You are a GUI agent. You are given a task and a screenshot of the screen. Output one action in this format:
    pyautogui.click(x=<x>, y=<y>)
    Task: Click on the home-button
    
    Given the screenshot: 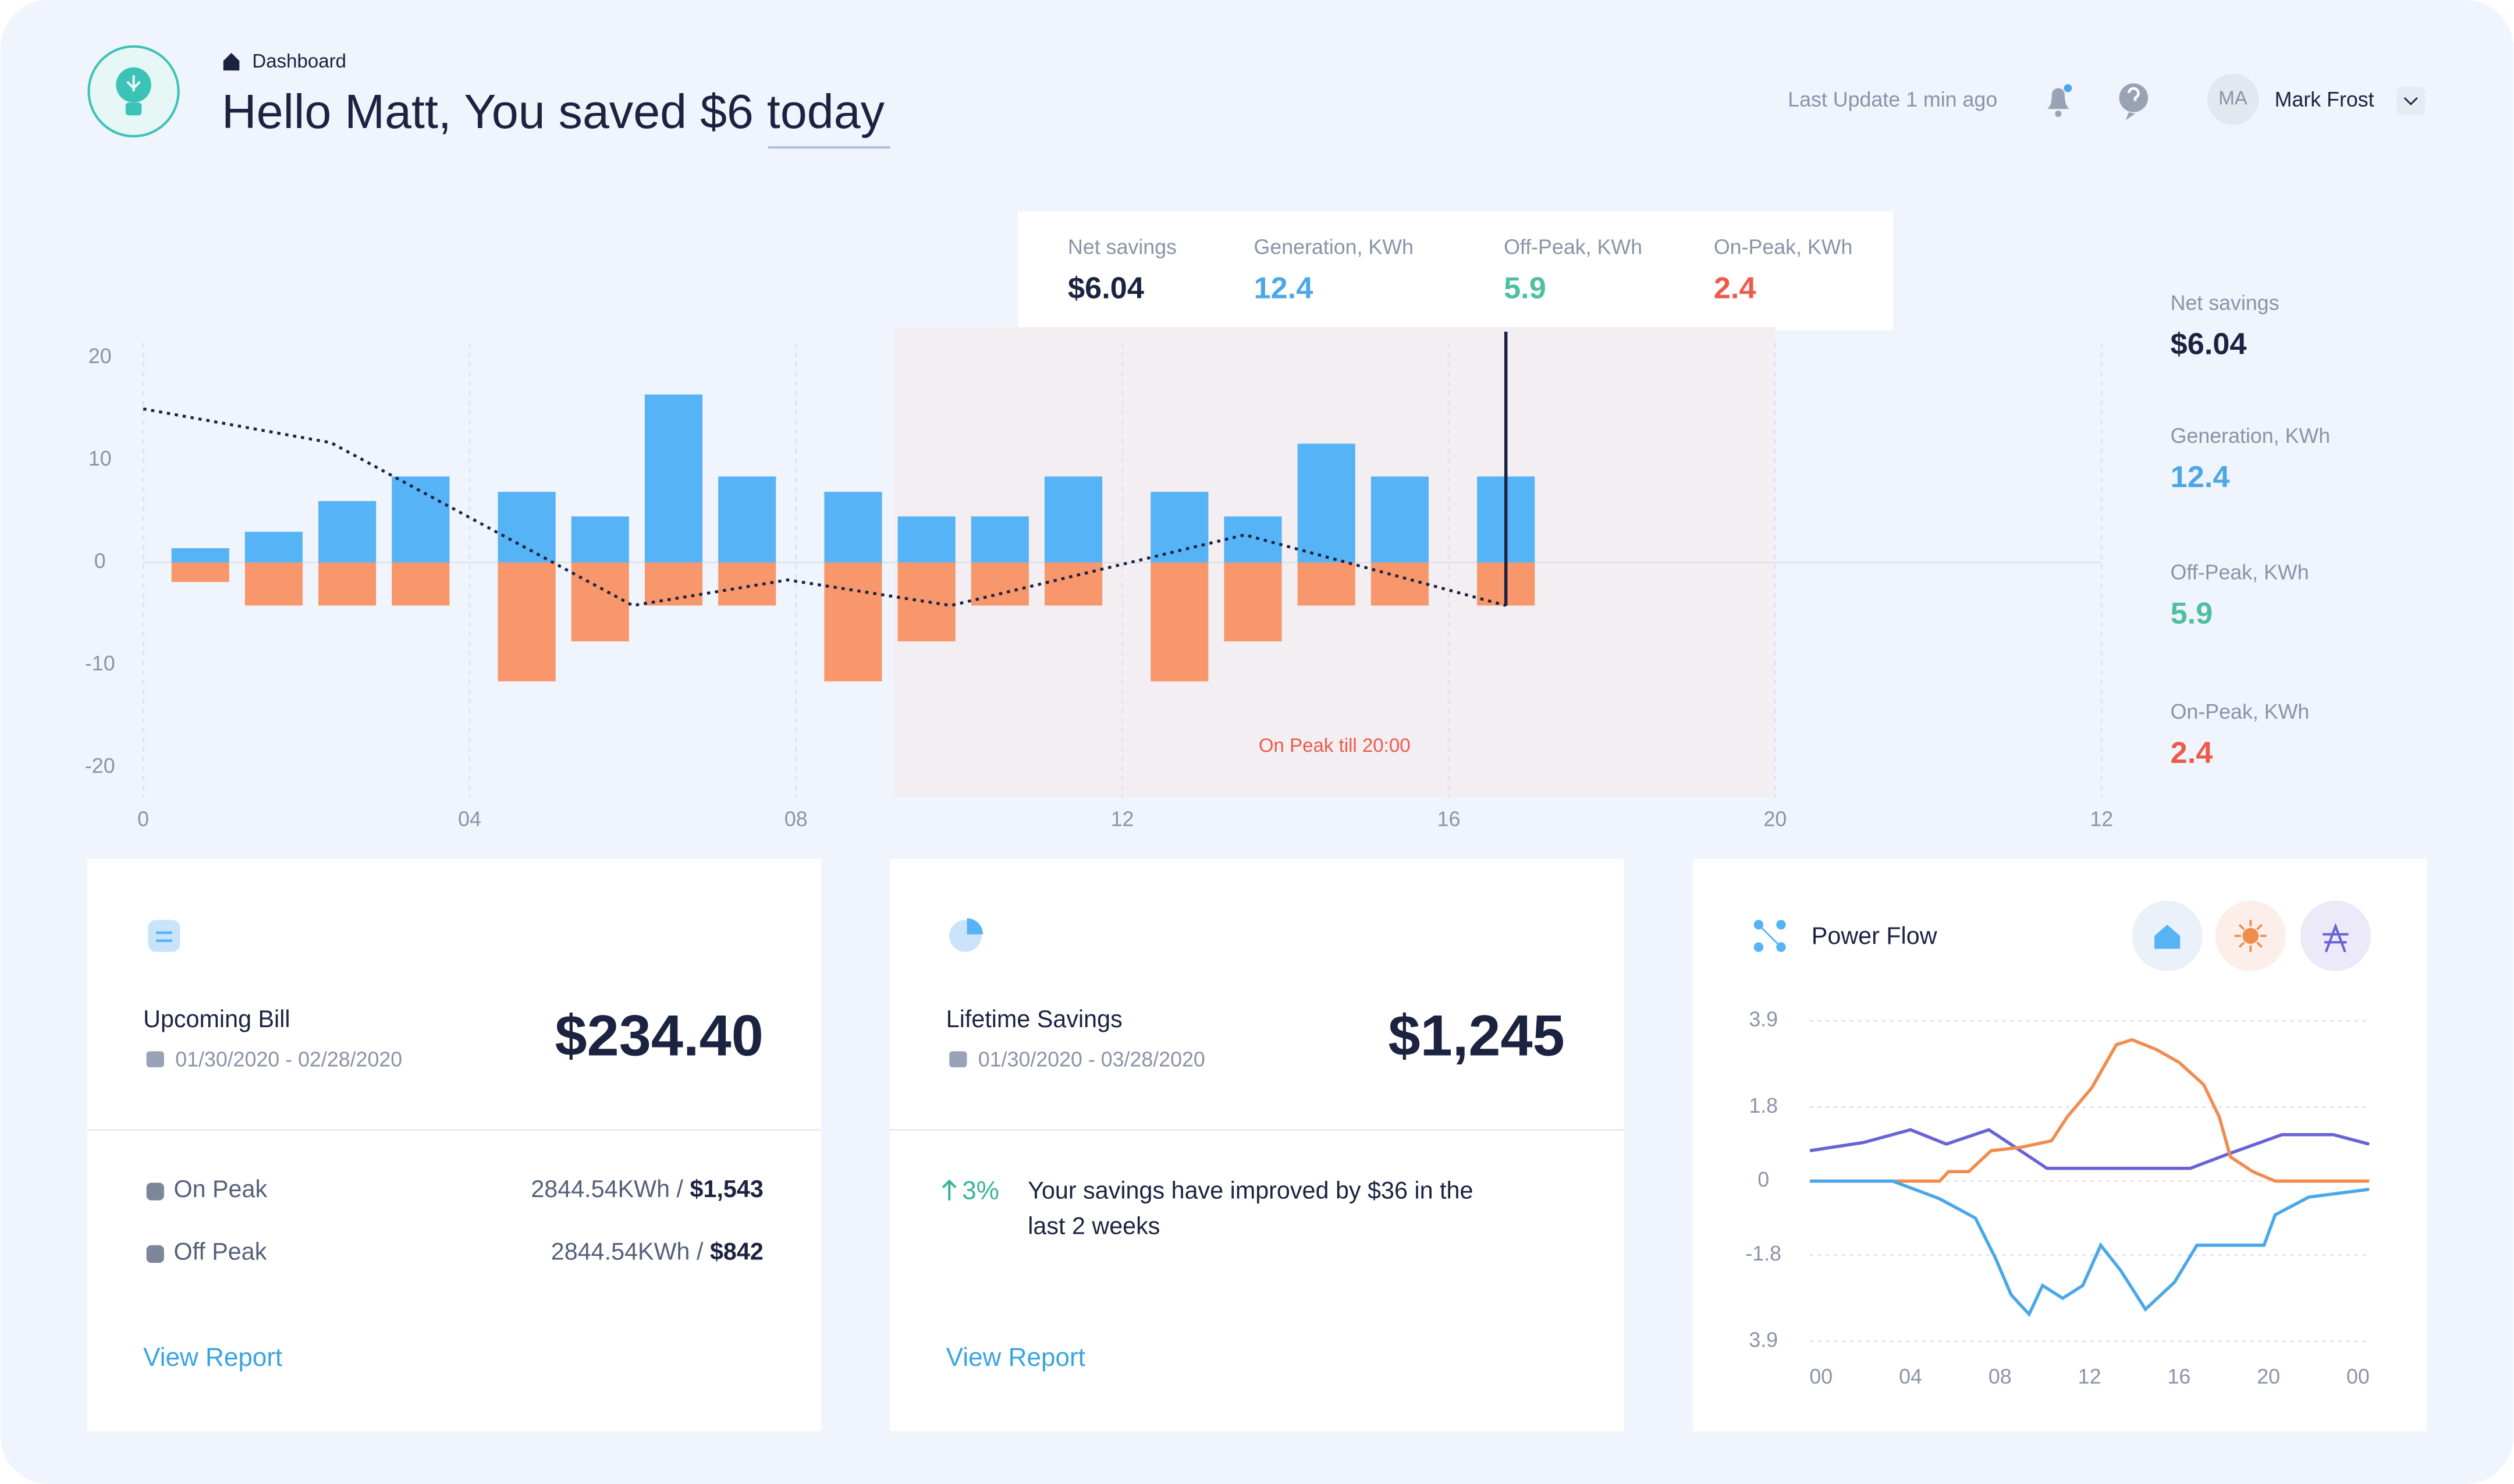 What is the action you would take?
    pyautogui.click(x=2167, y=935)
    